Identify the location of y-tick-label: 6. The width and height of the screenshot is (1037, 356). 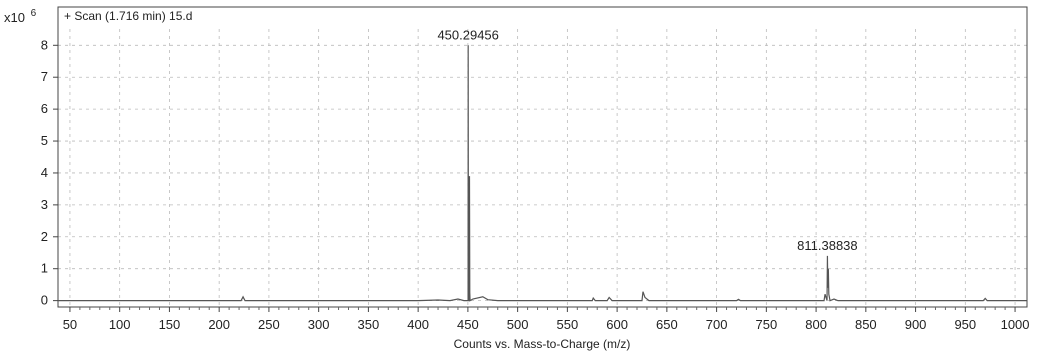
(44, 108).